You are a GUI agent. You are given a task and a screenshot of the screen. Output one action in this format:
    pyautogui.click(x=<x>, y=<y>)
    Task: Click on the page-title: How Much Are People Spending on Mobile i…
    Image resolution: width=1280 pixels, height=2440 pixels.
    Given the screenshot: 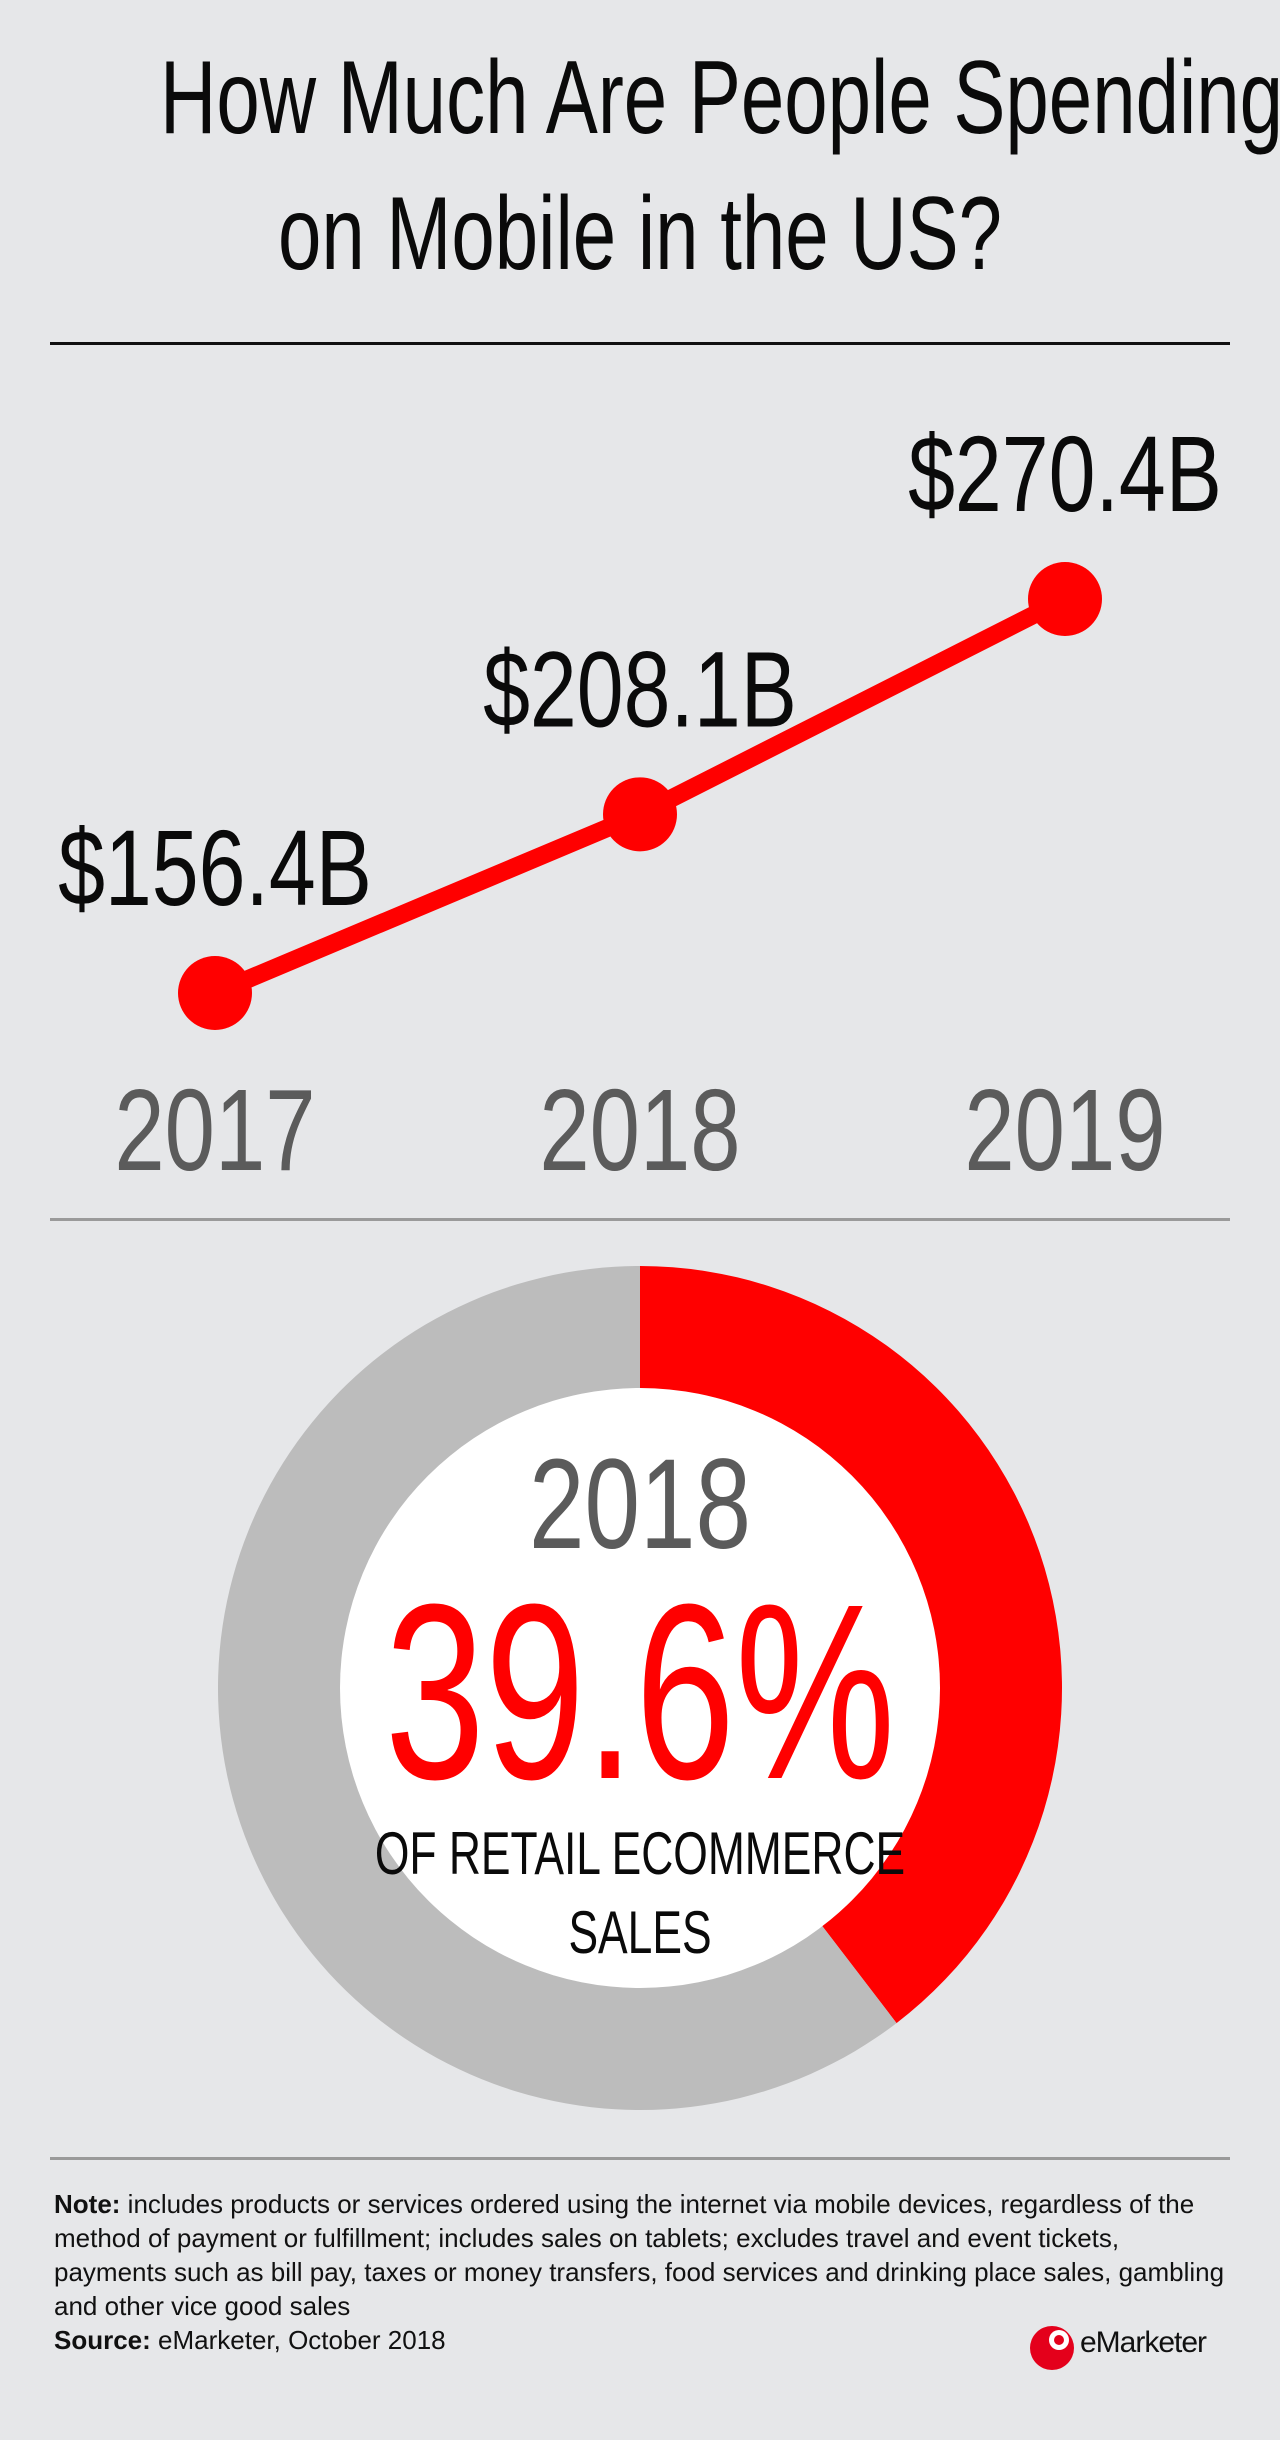 What is the action you would take?
    pyautogui.click(x=640, y=166)
    